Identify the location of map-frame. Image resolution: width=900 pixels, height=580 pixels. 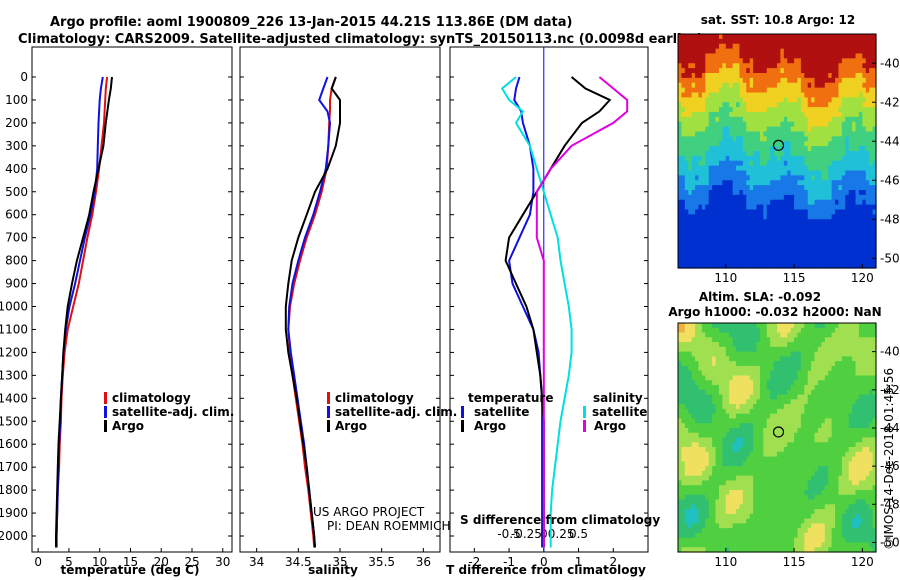
(777, 151).